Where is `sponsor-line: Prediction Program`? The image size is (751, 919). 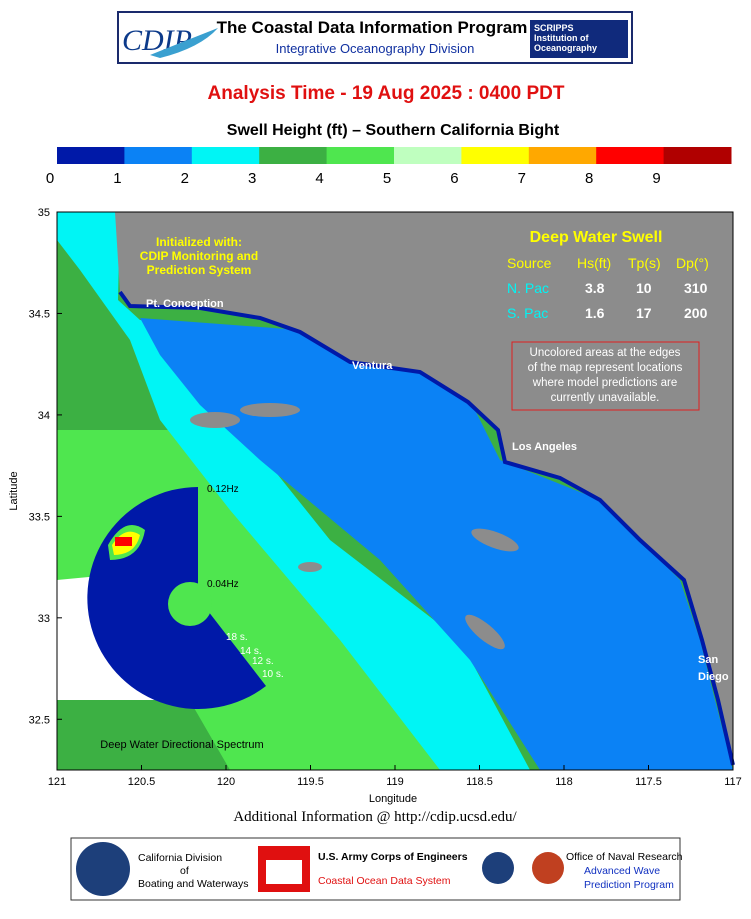
sponsor-line: Prediction Program is located at coordinates (629, 885).